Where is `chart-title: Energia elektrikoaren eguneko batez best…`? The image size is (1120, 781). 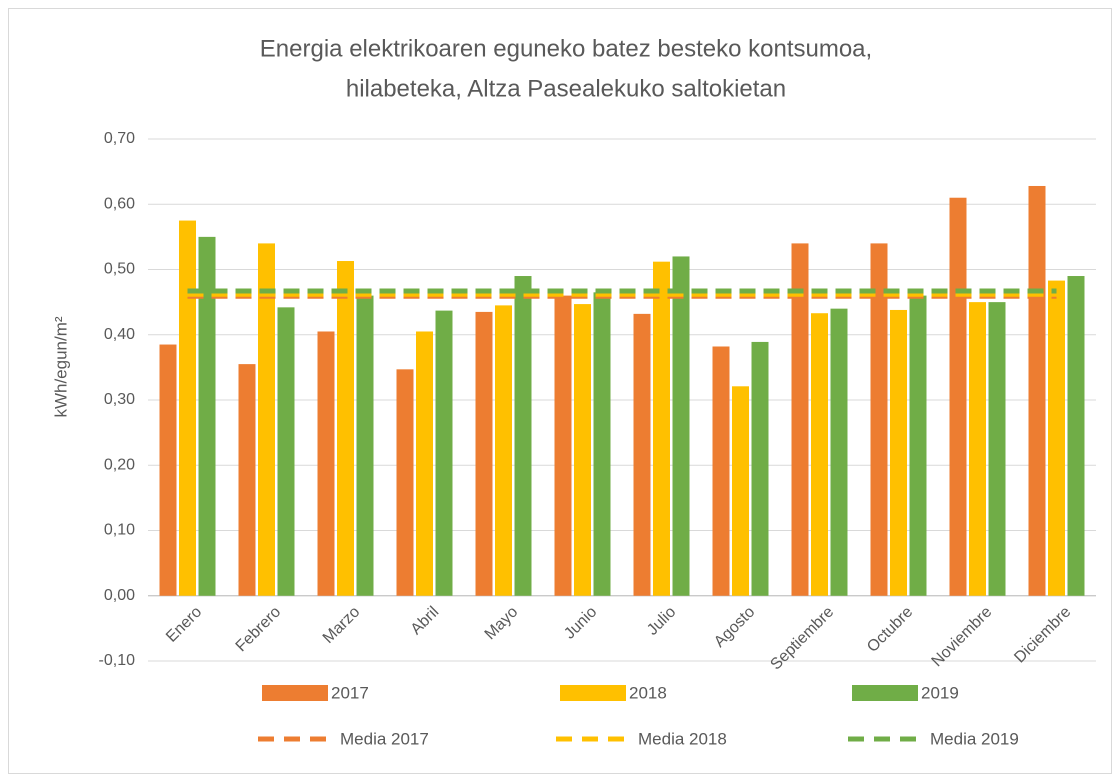 chart-title: Energia elektrikoaren eguneko batez best… is located at coordinates (566, 48).